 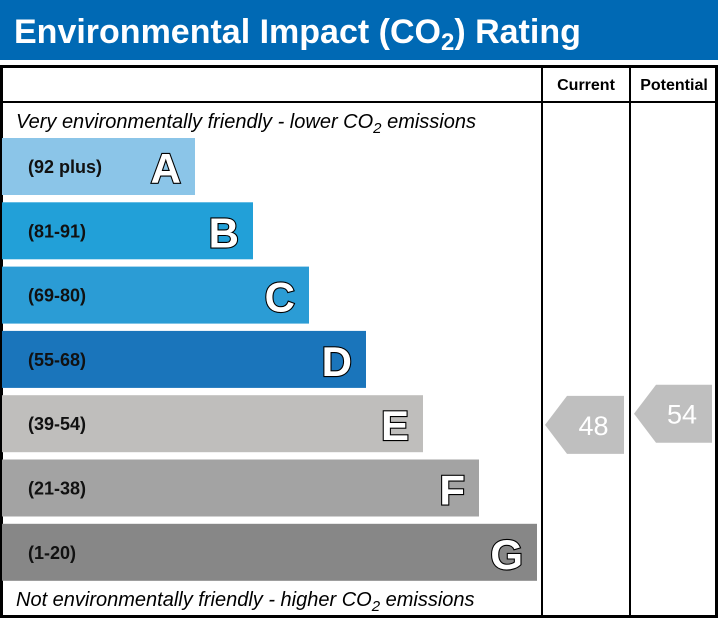 I want to click on header-current: Current, so click(x=586, y=85).